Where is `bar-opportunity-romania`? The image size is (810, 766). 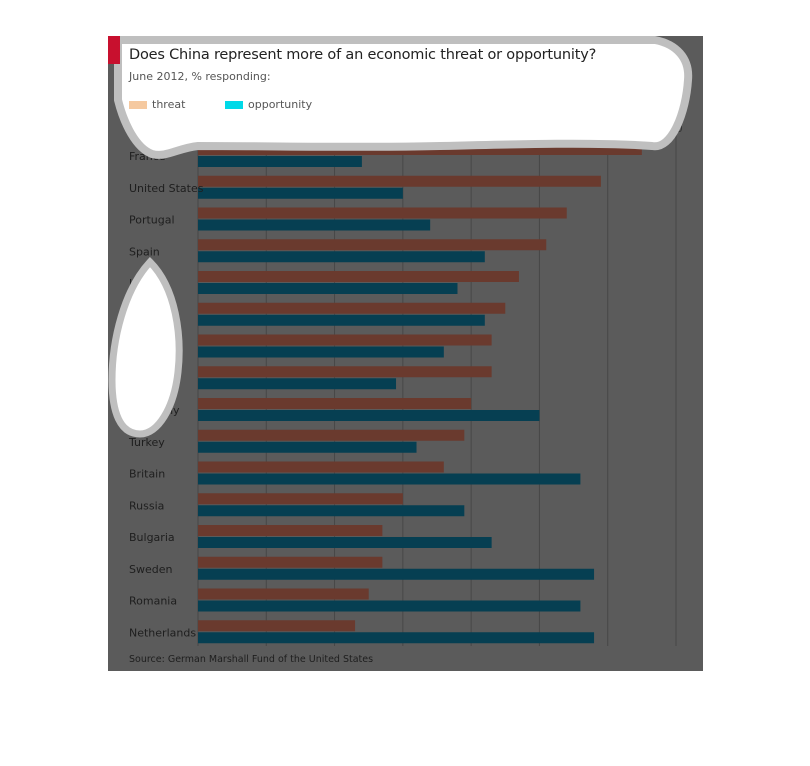
bar-opportunity-romania is located at coordinates (389, 606).